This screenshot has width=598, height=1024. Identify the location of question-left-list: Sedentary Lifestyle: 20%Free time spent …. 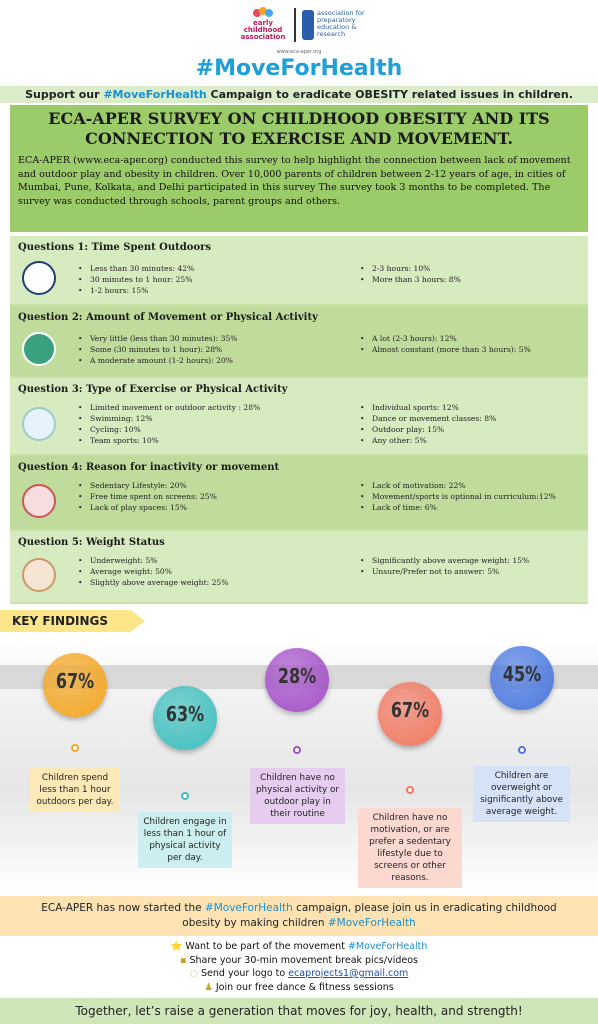
(220, 496).